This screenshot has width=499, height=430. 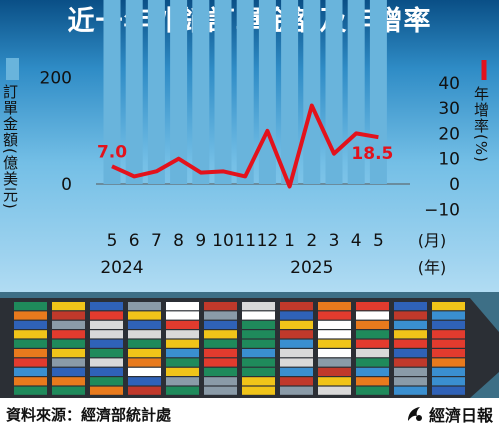 I want to click on month-label: 2, so click(x=311, y=241).